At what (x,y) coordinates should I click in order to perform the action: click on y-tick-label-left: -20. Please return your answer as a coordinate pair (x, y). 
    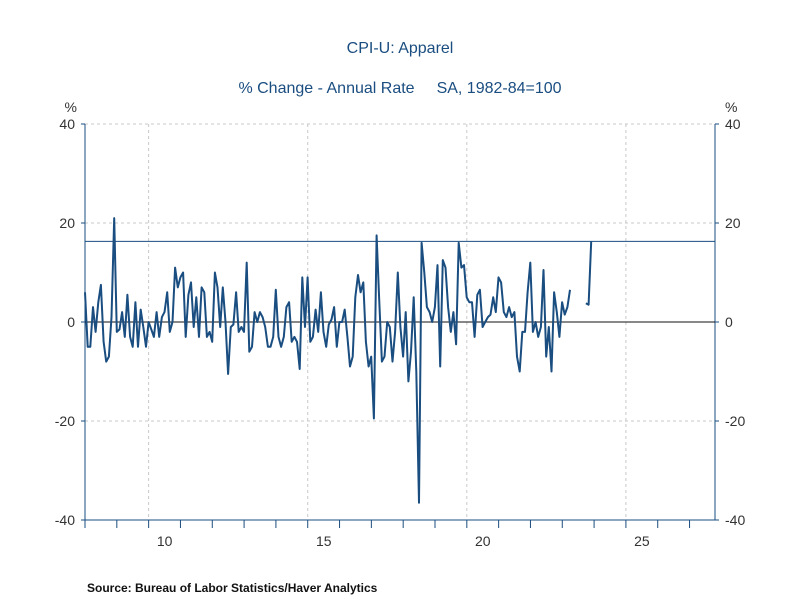
    Looking at the image, I should click on (65, 421).